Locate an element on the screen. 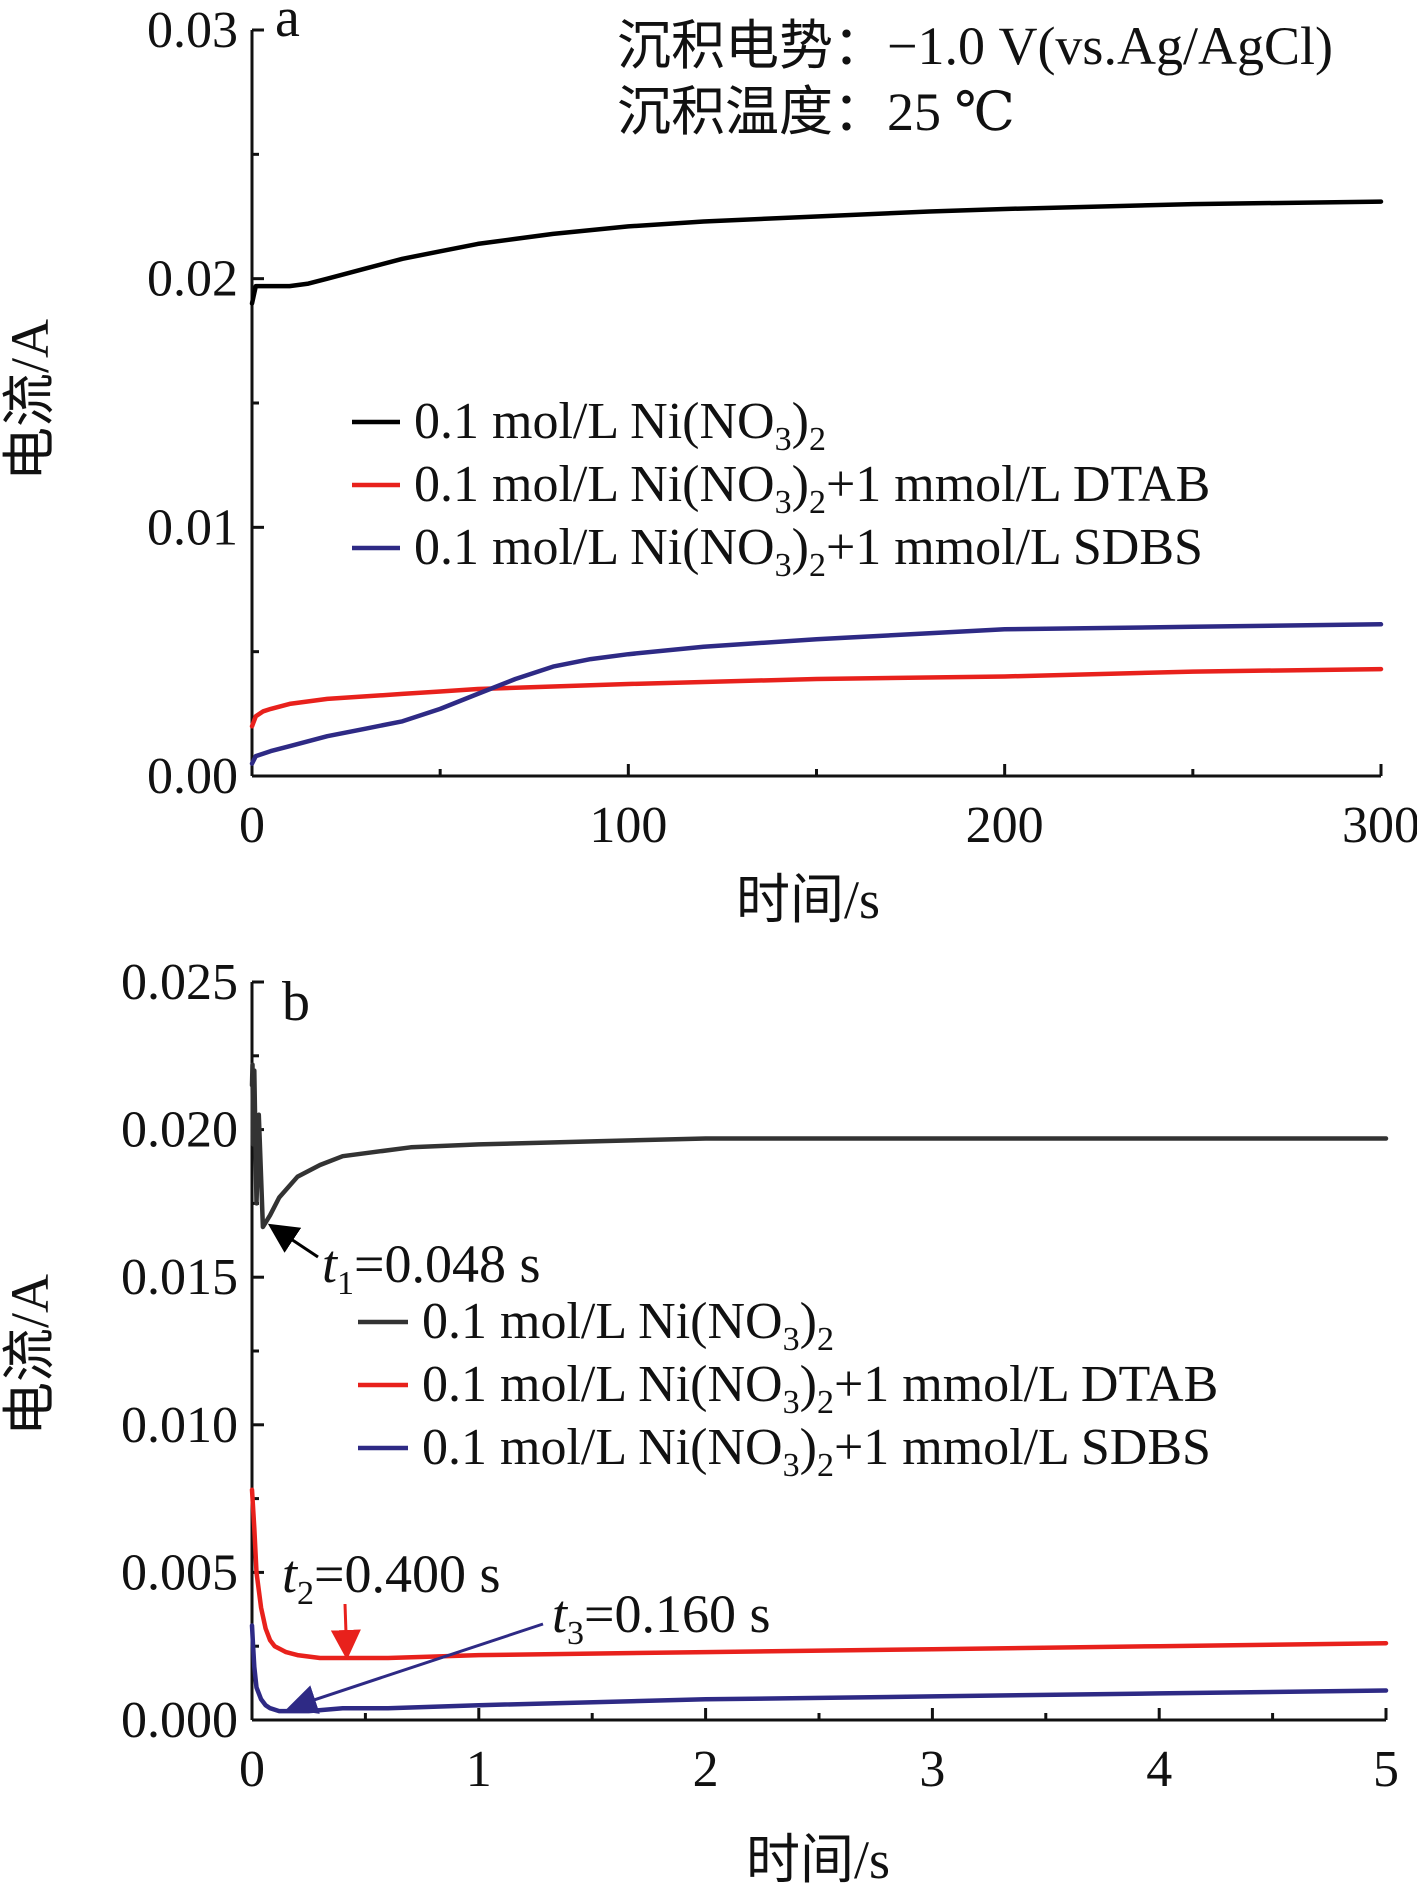  x-tick-label: 300 is located at coordinates (1379, 825).